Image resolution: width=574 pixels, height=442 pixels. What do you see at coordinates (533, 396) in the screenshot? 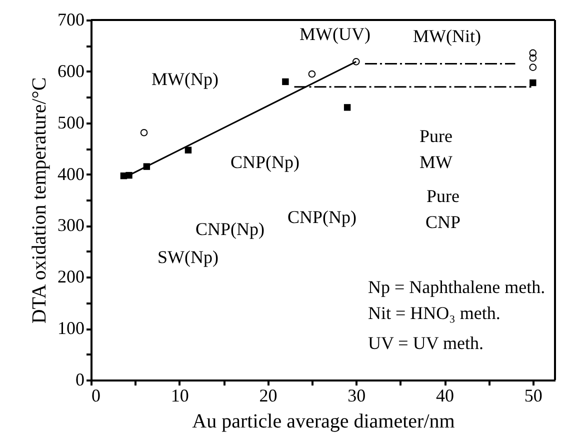
I see `x-tick-label: 50` at bounding box center [533, 396].